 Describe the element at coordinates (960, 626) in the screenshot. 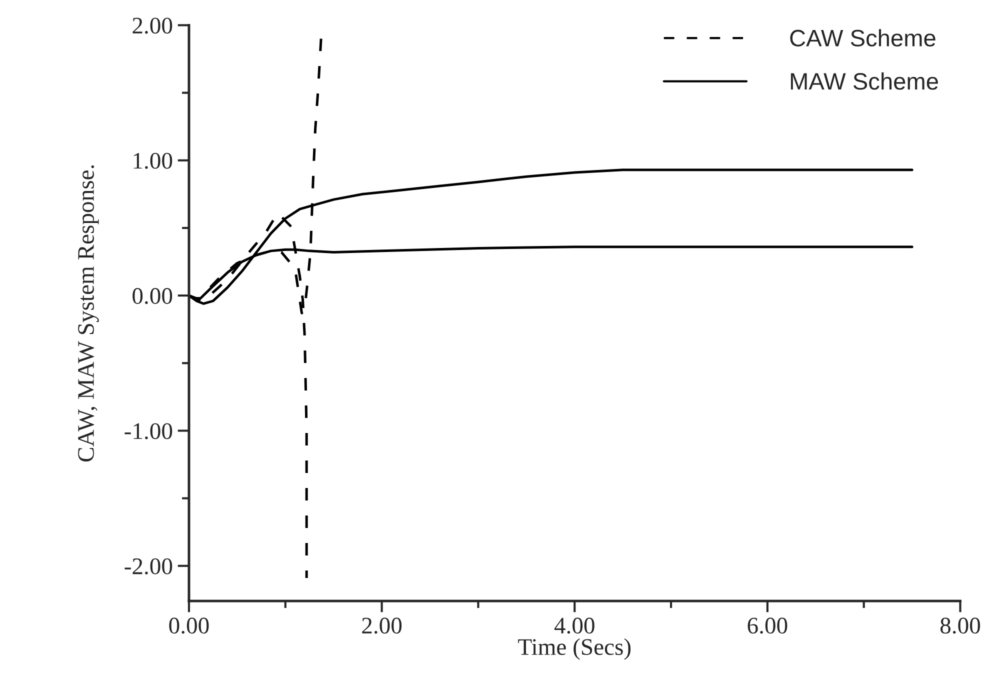

I see `x-tick-label: 8.00` at that location.